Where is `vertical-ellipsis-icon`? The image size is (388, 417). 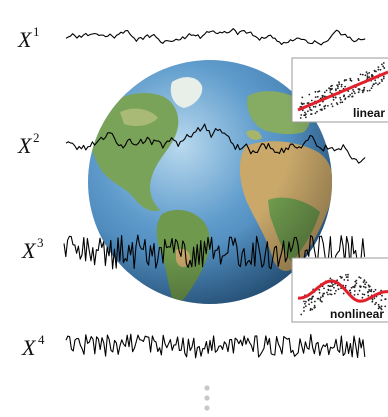 vertical-ellipsis-icon is located at coordinates (207, 398).